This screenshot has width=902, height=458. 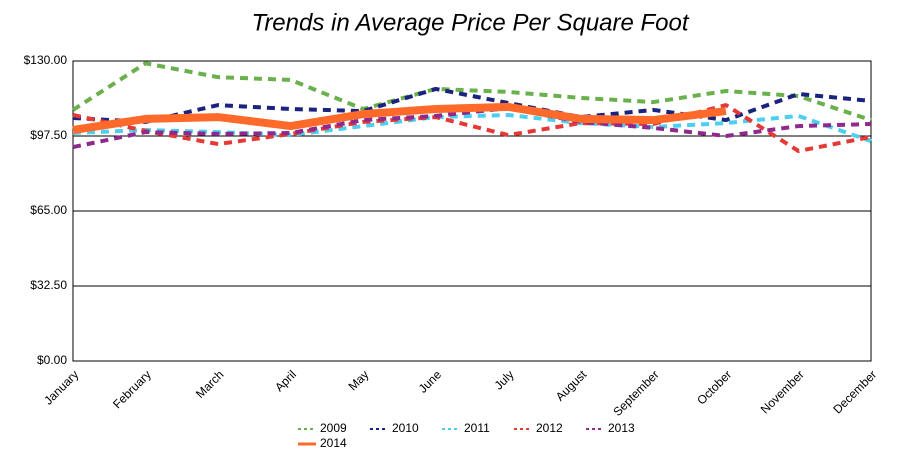 What do you see at coordinates (333, 428) in the screenshot?
I see `legend-label: 2009` at bounding box center [333, 428].